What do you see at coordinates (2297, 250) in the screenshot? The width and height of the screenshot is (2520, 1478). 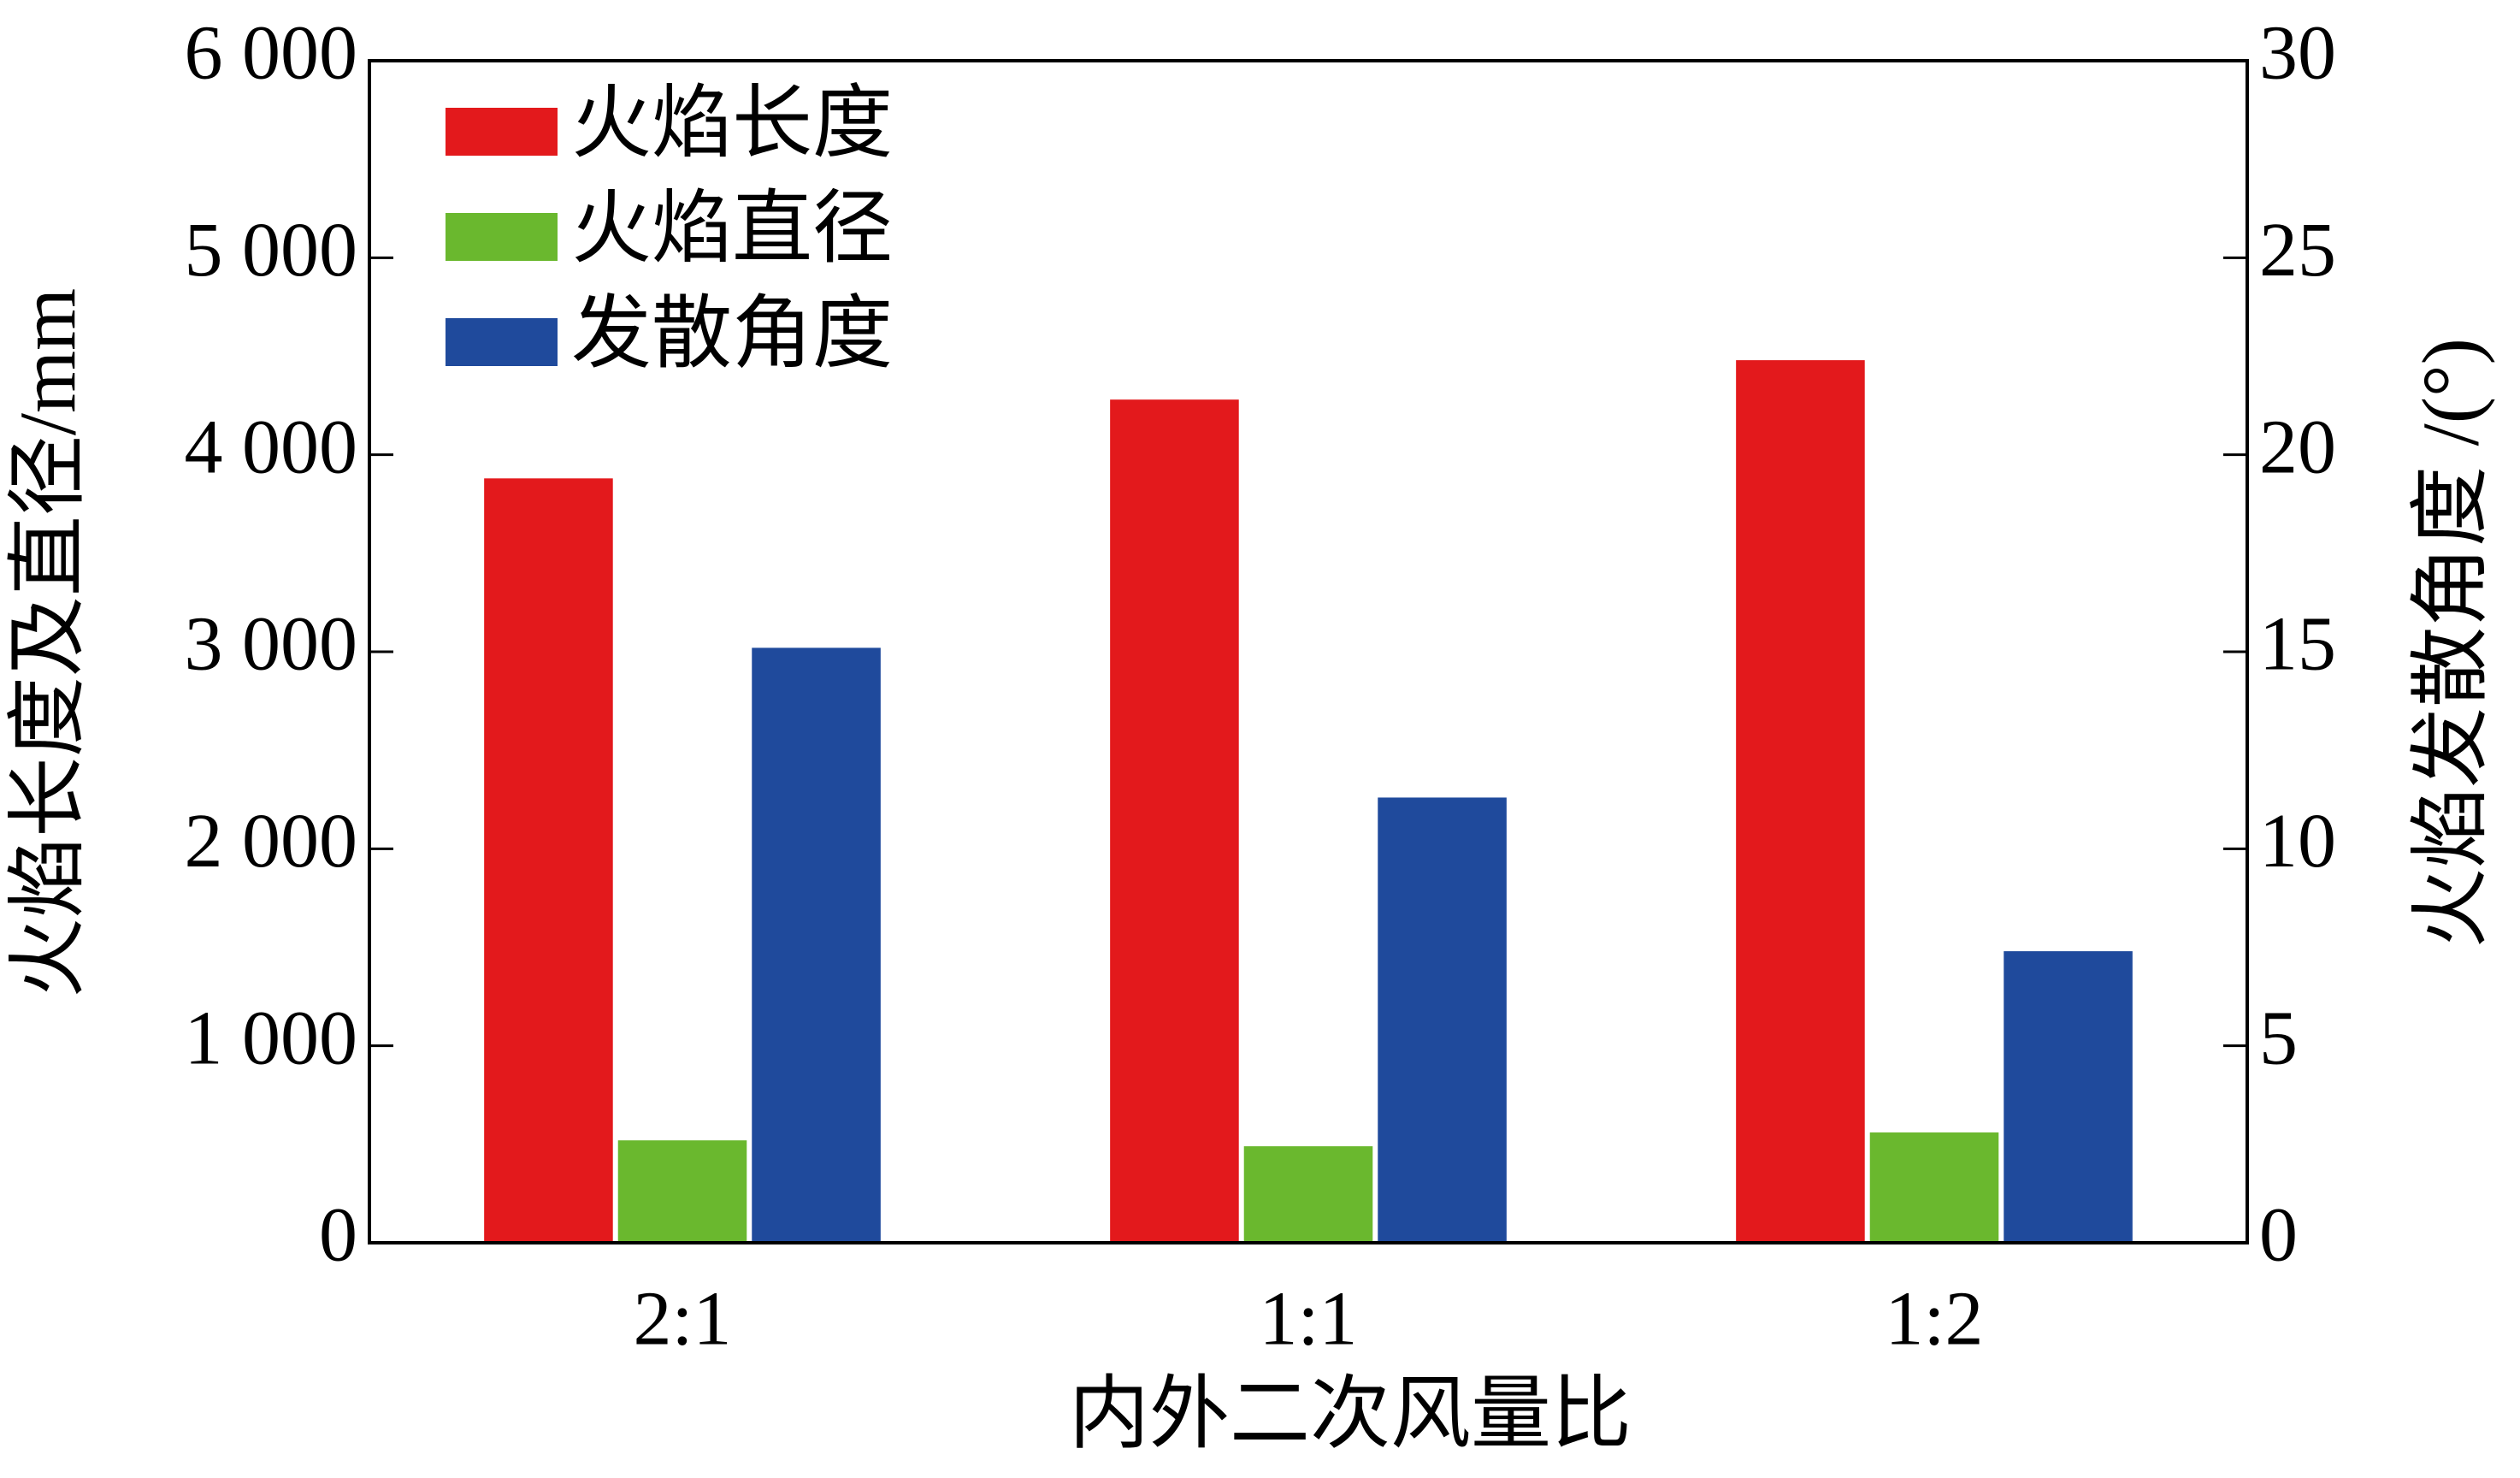 I see `y2-tick-label: 25` at bounding box center [2297, 250].